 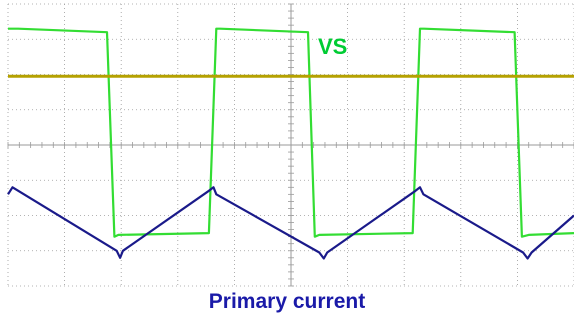 I want to click on primary-current-label: Primary current, so click(x=287, y=301).